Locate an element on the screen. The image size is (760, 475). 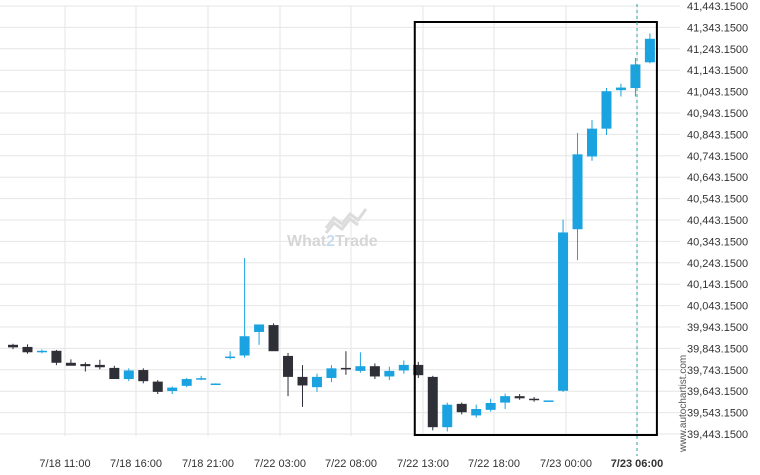
y-tick-label: 41,343.1500 is located at coordinates (717, 28).